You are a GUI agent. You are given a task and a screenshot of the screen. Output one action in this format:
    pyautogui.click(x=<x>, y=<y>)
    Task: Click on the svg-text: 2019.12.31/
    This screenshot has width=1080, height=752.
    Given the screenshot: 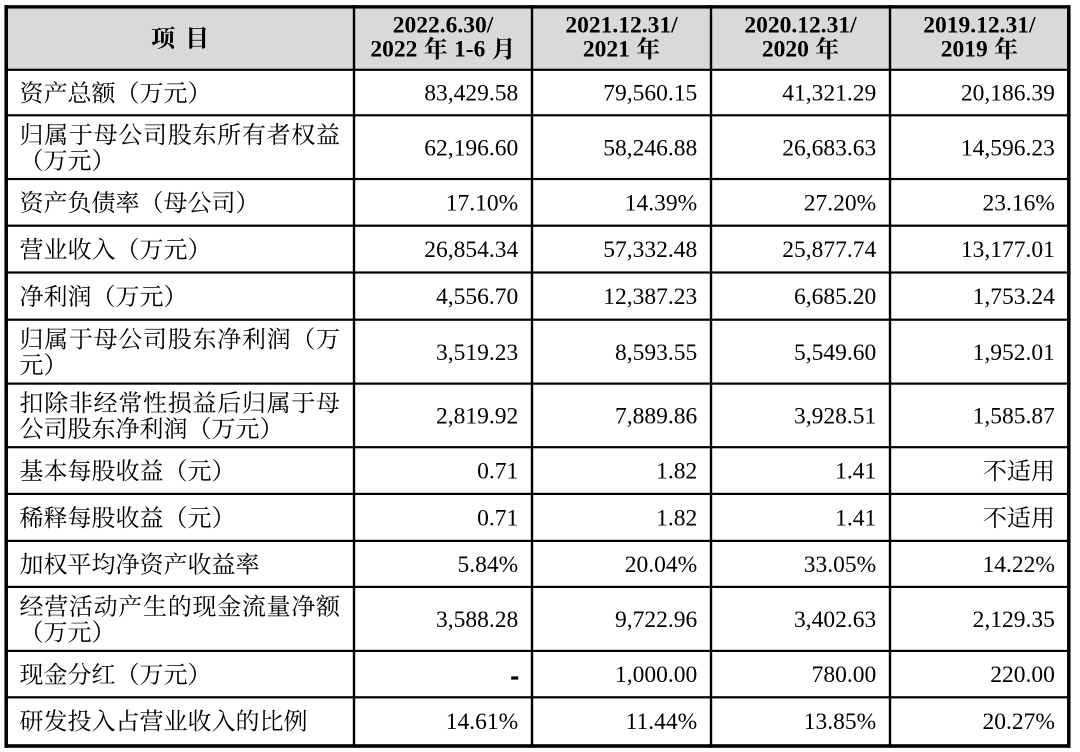 What is the action you would take?
    pyautogui.click(x=979, y=25)
    